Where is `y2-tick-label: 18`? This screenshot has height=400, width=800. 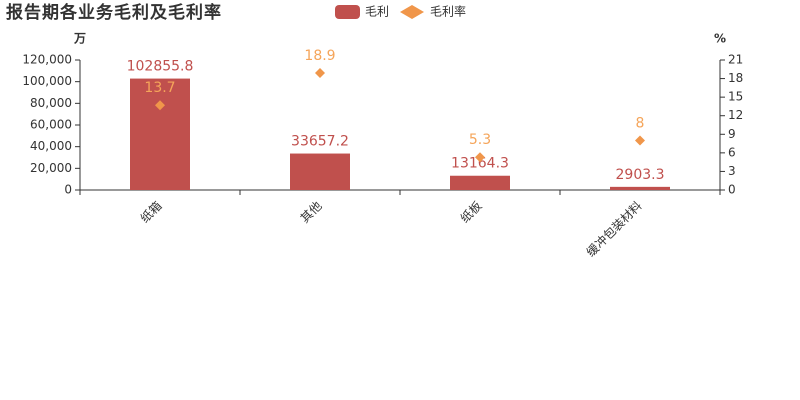 y2-tick-label: 18 is located at coordinates (735, 78).